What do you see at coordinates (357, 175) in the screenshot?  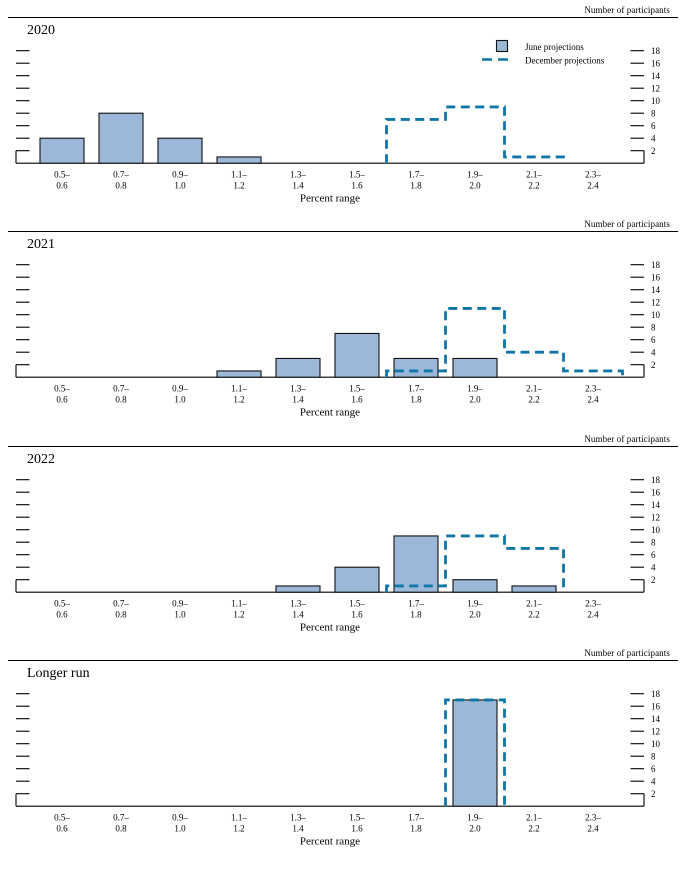 I see `bin-label-top: 1.5–` at bounding box center [357, 175].